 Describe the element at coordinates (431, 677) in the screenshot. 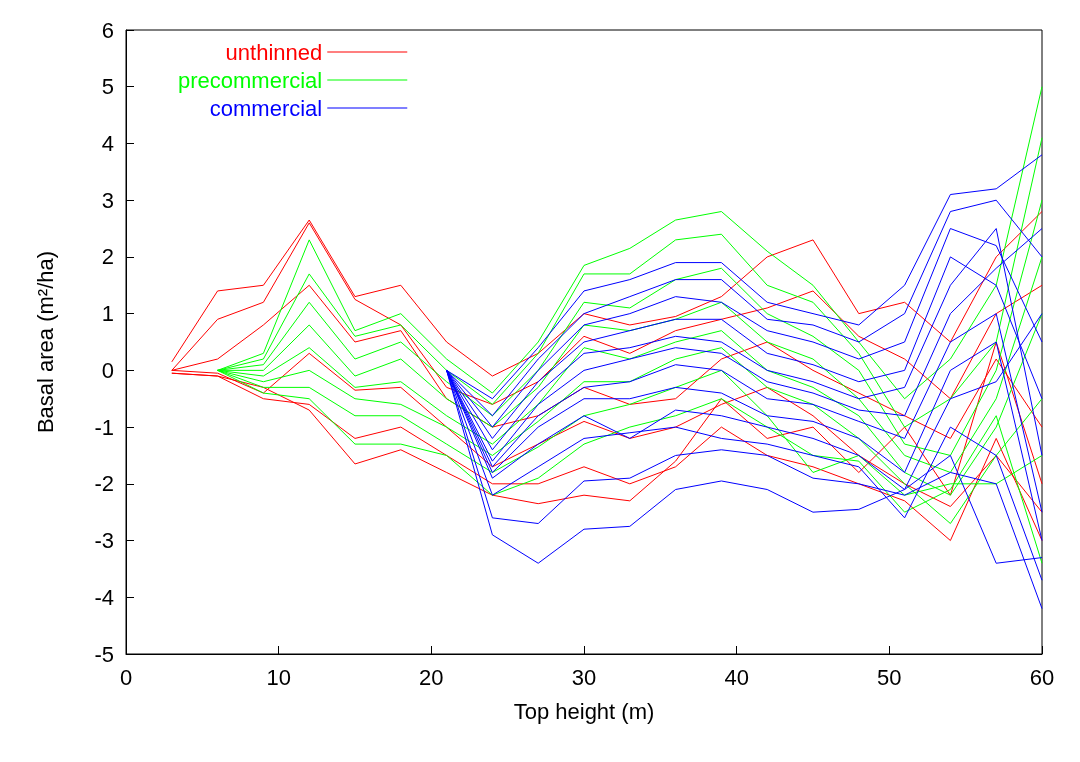

I see `x-tick-label: 20` at that location.